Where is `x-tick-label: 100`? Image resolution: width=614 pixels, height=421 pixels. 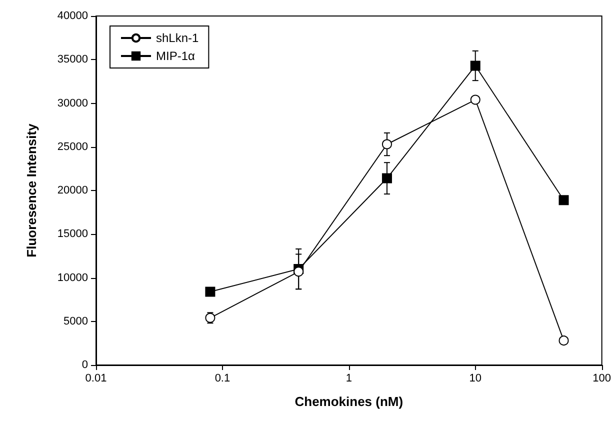 x-tick-label: 100 is located at coordinates (602, 378).